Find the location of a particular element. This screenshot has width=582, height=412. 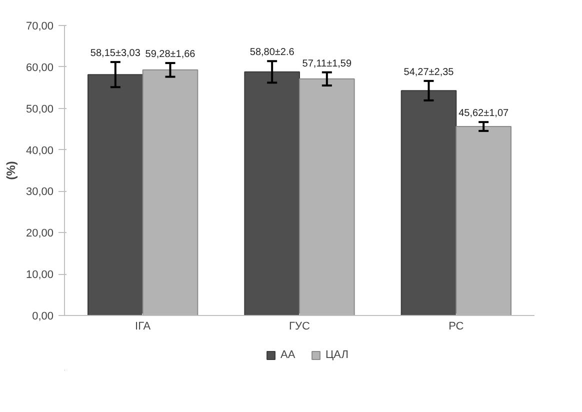

y-tick-label: 70,00 is located at coordinates (40, 26).